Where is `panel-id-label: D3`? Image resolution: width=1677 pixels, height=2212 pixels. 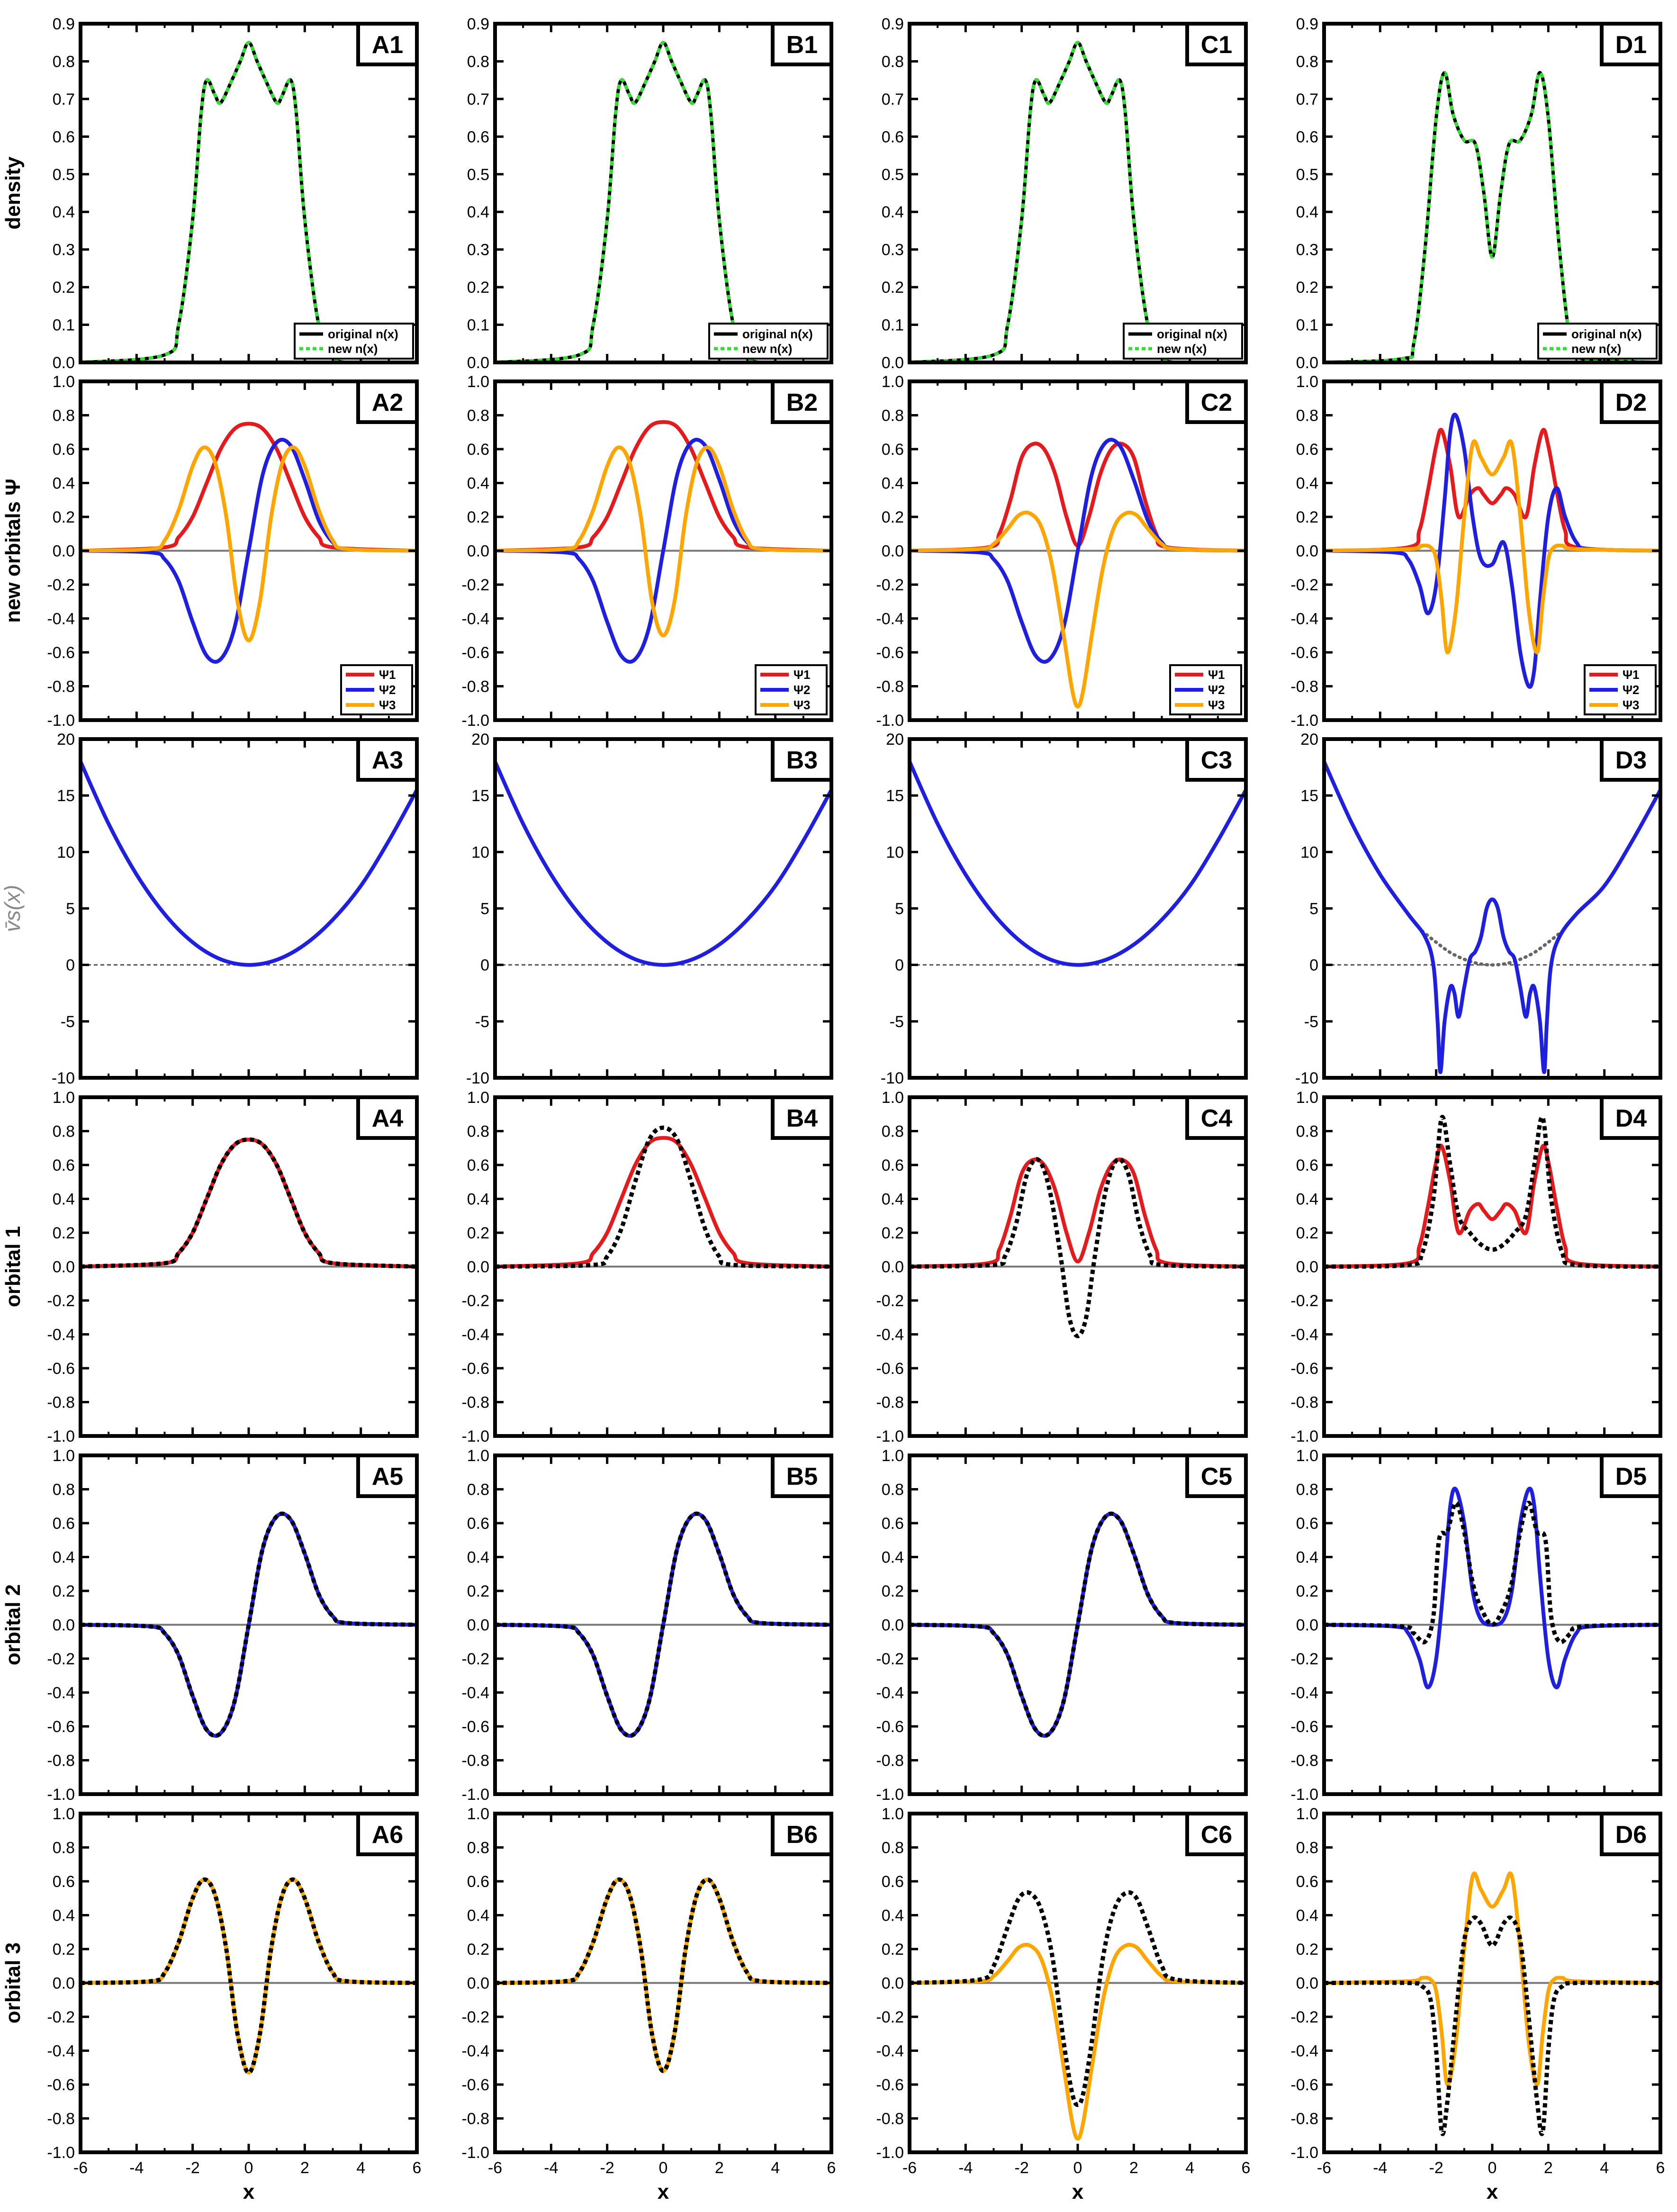
panel-id-label: D3 is located at coordinates (1631, 760).